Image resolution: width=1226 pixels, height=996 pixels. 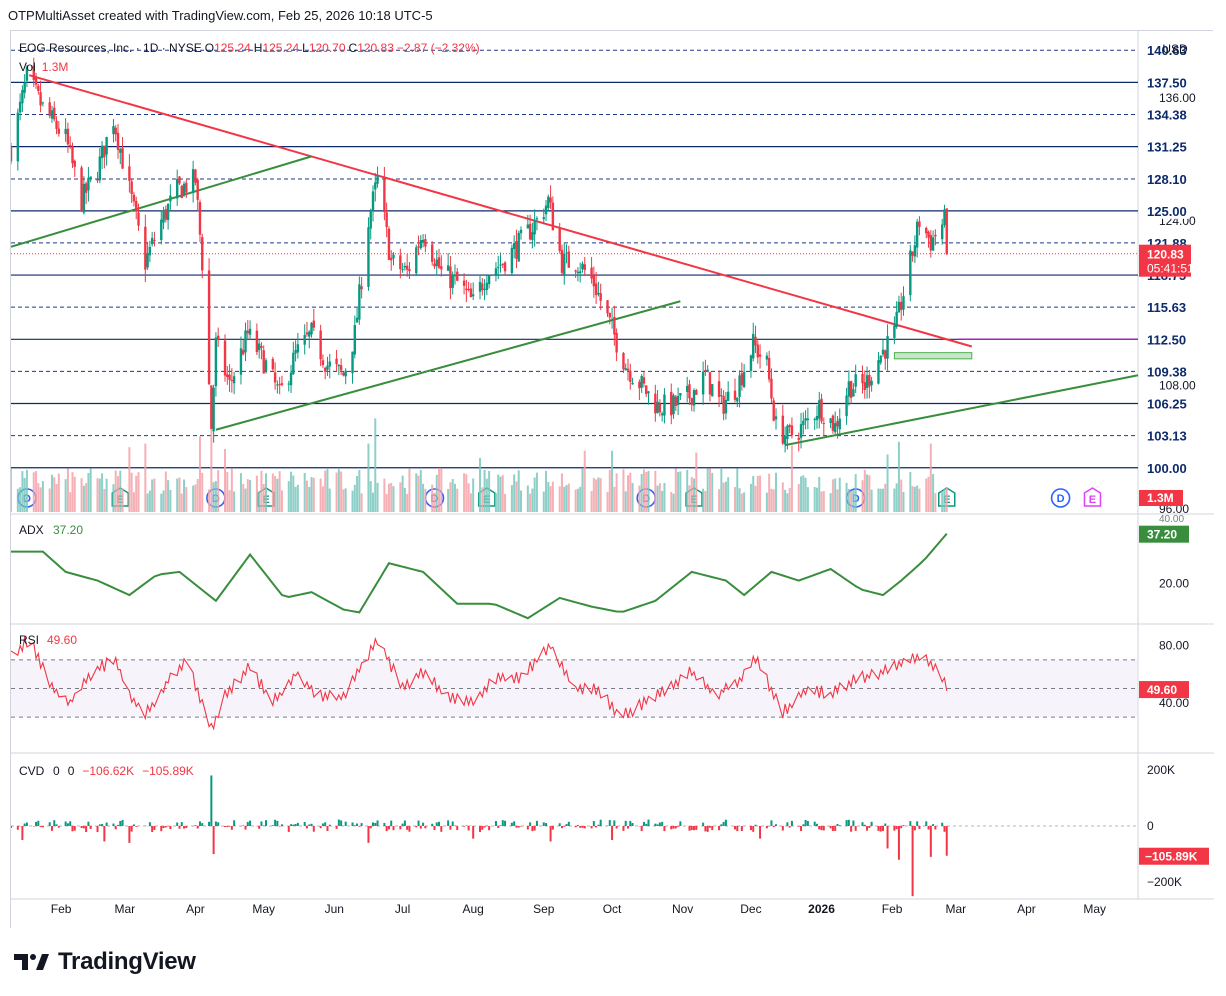 What do you see at coordinates (1175, 49) in the screenshot?
I see `currency-selector: USD` at bounding box center [1175, 49].